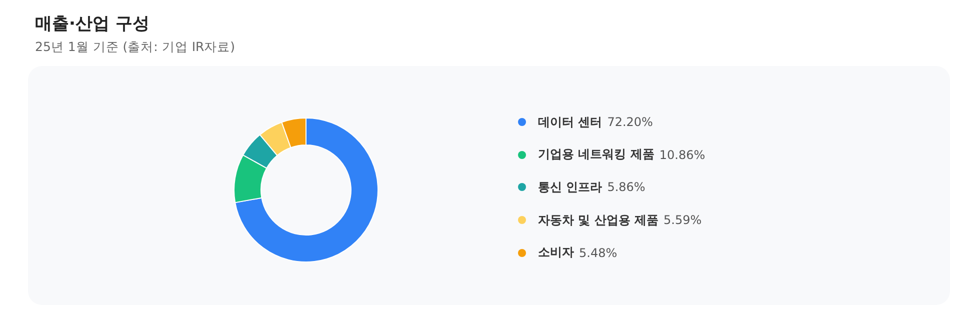  What do you see at coordinates (556, 253) in the screenshot?
I see `legend-label: 소비자` at bounding box center [556, 253].